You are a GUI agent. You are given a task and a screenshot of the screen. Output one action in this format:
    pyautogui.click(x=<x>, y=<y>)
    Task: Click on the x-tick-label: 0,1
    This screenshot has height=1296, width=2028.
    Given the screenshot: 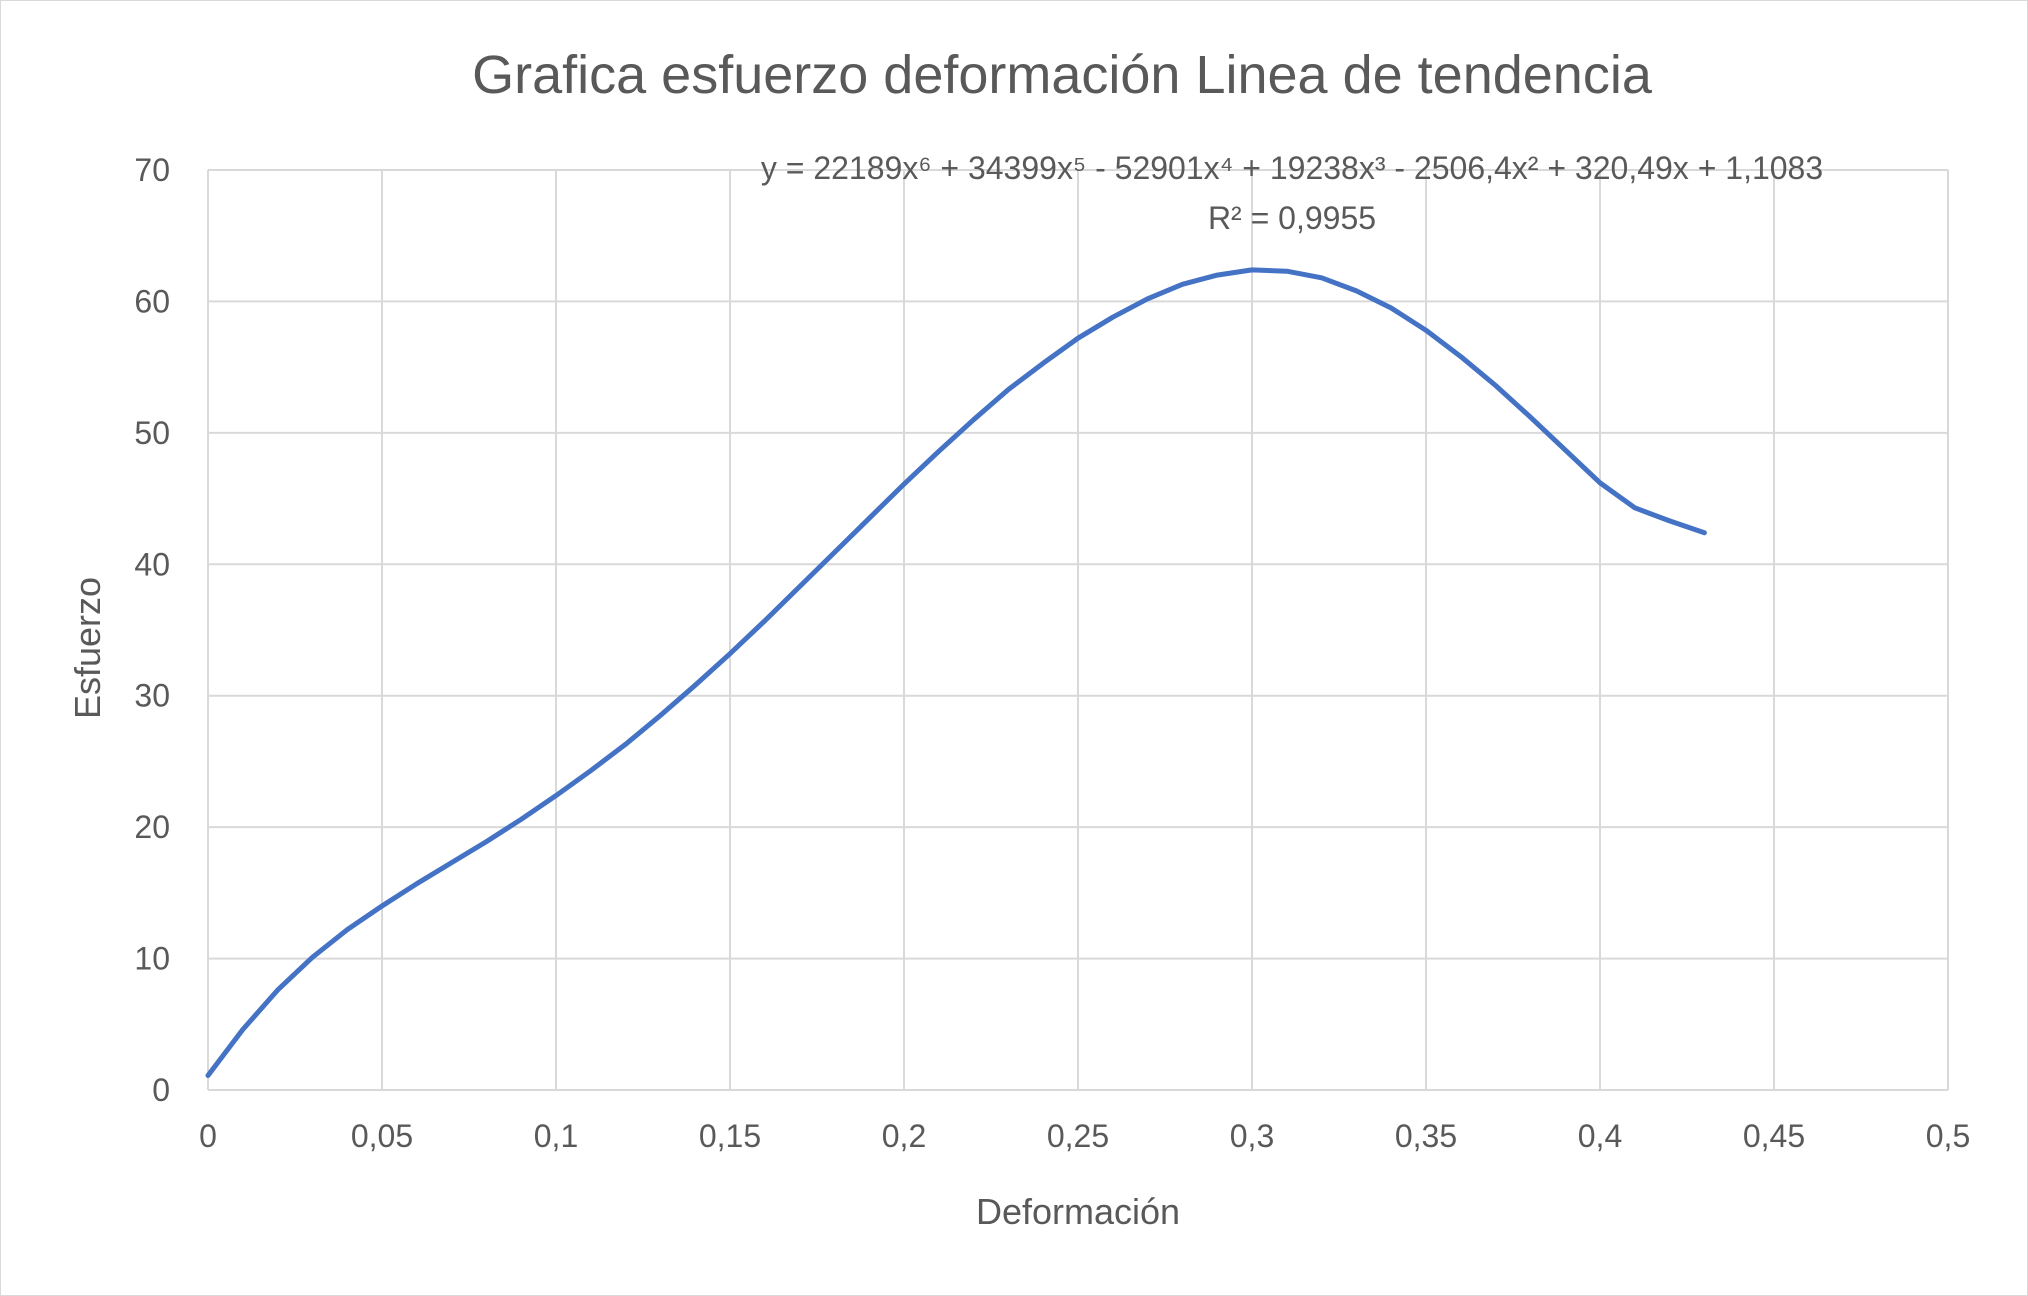 What is the action you would take?
    pyautogui.click(x=556, y=1136)
    